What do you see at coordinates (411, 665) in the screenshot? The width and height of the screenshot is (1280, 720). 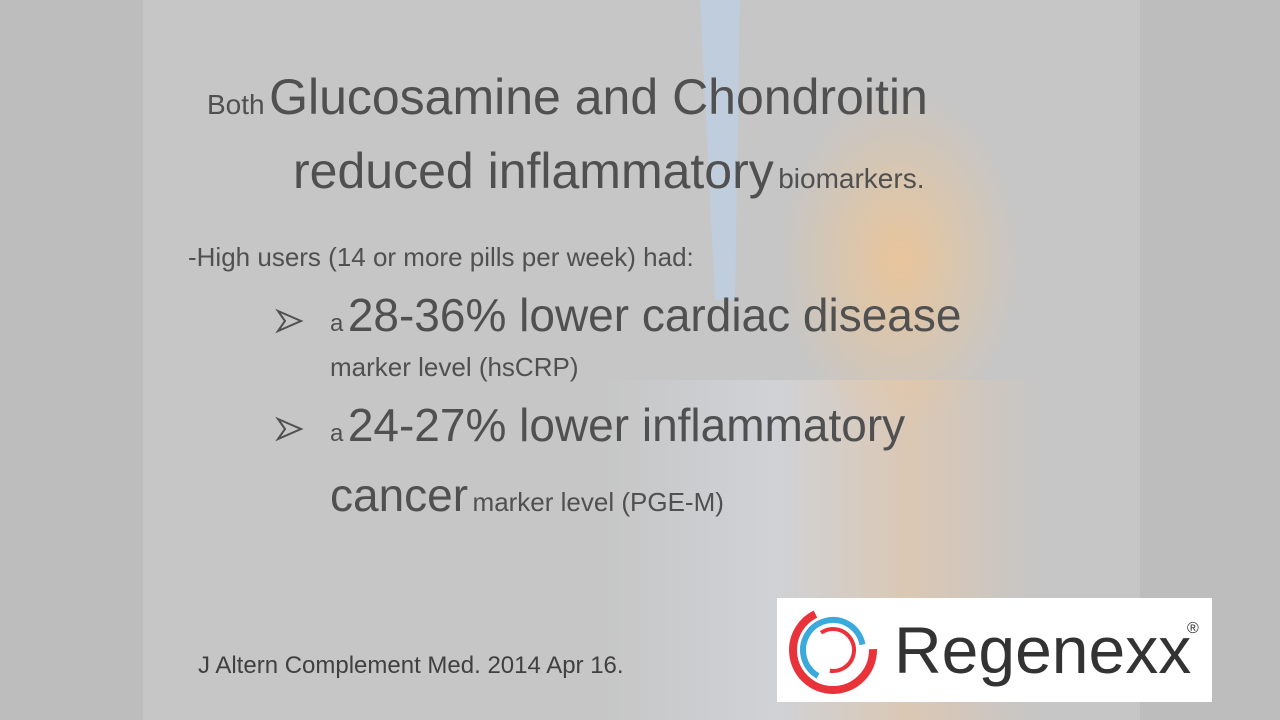 I see `citation: J Altern Complement Med. 2014 Apr 16.` at bounding box center [411, 665].